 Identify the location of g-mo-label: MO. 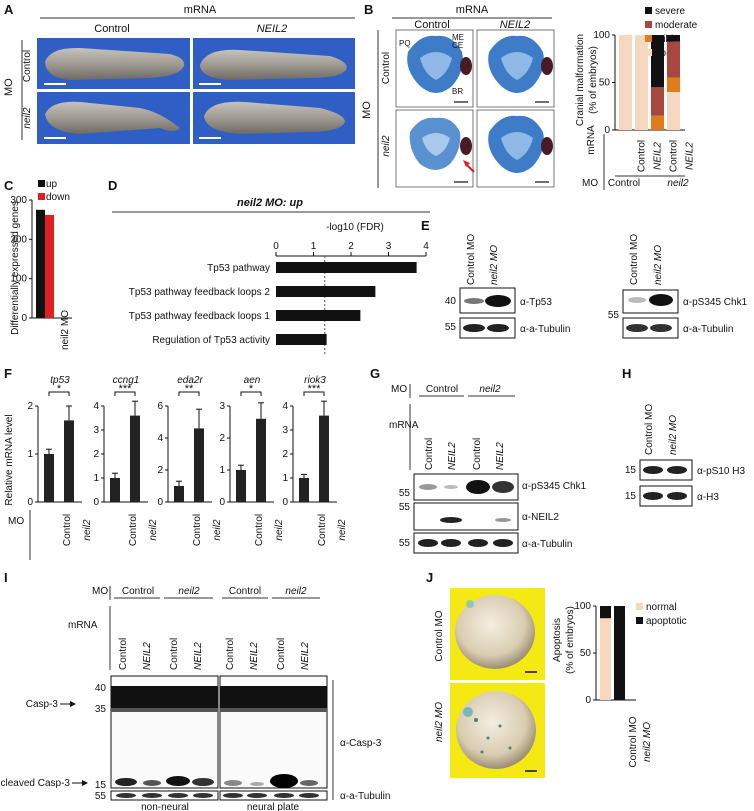
(399, 389).